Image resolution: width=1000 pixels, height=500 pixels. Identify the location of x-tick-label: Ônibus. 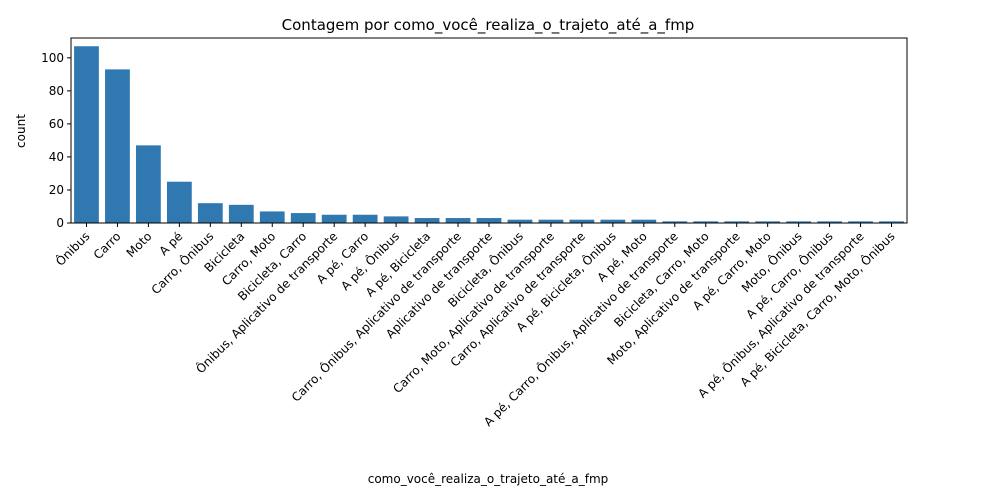
(72, 249).